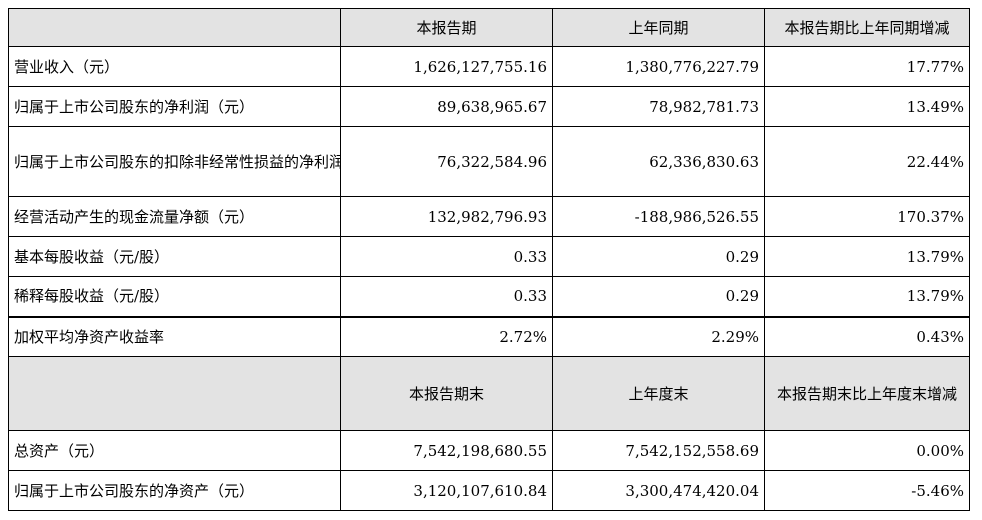 This screenshot has height=520, width=982. I want to click on prior-value: 1,380,776,227.79, so click(658, 66).